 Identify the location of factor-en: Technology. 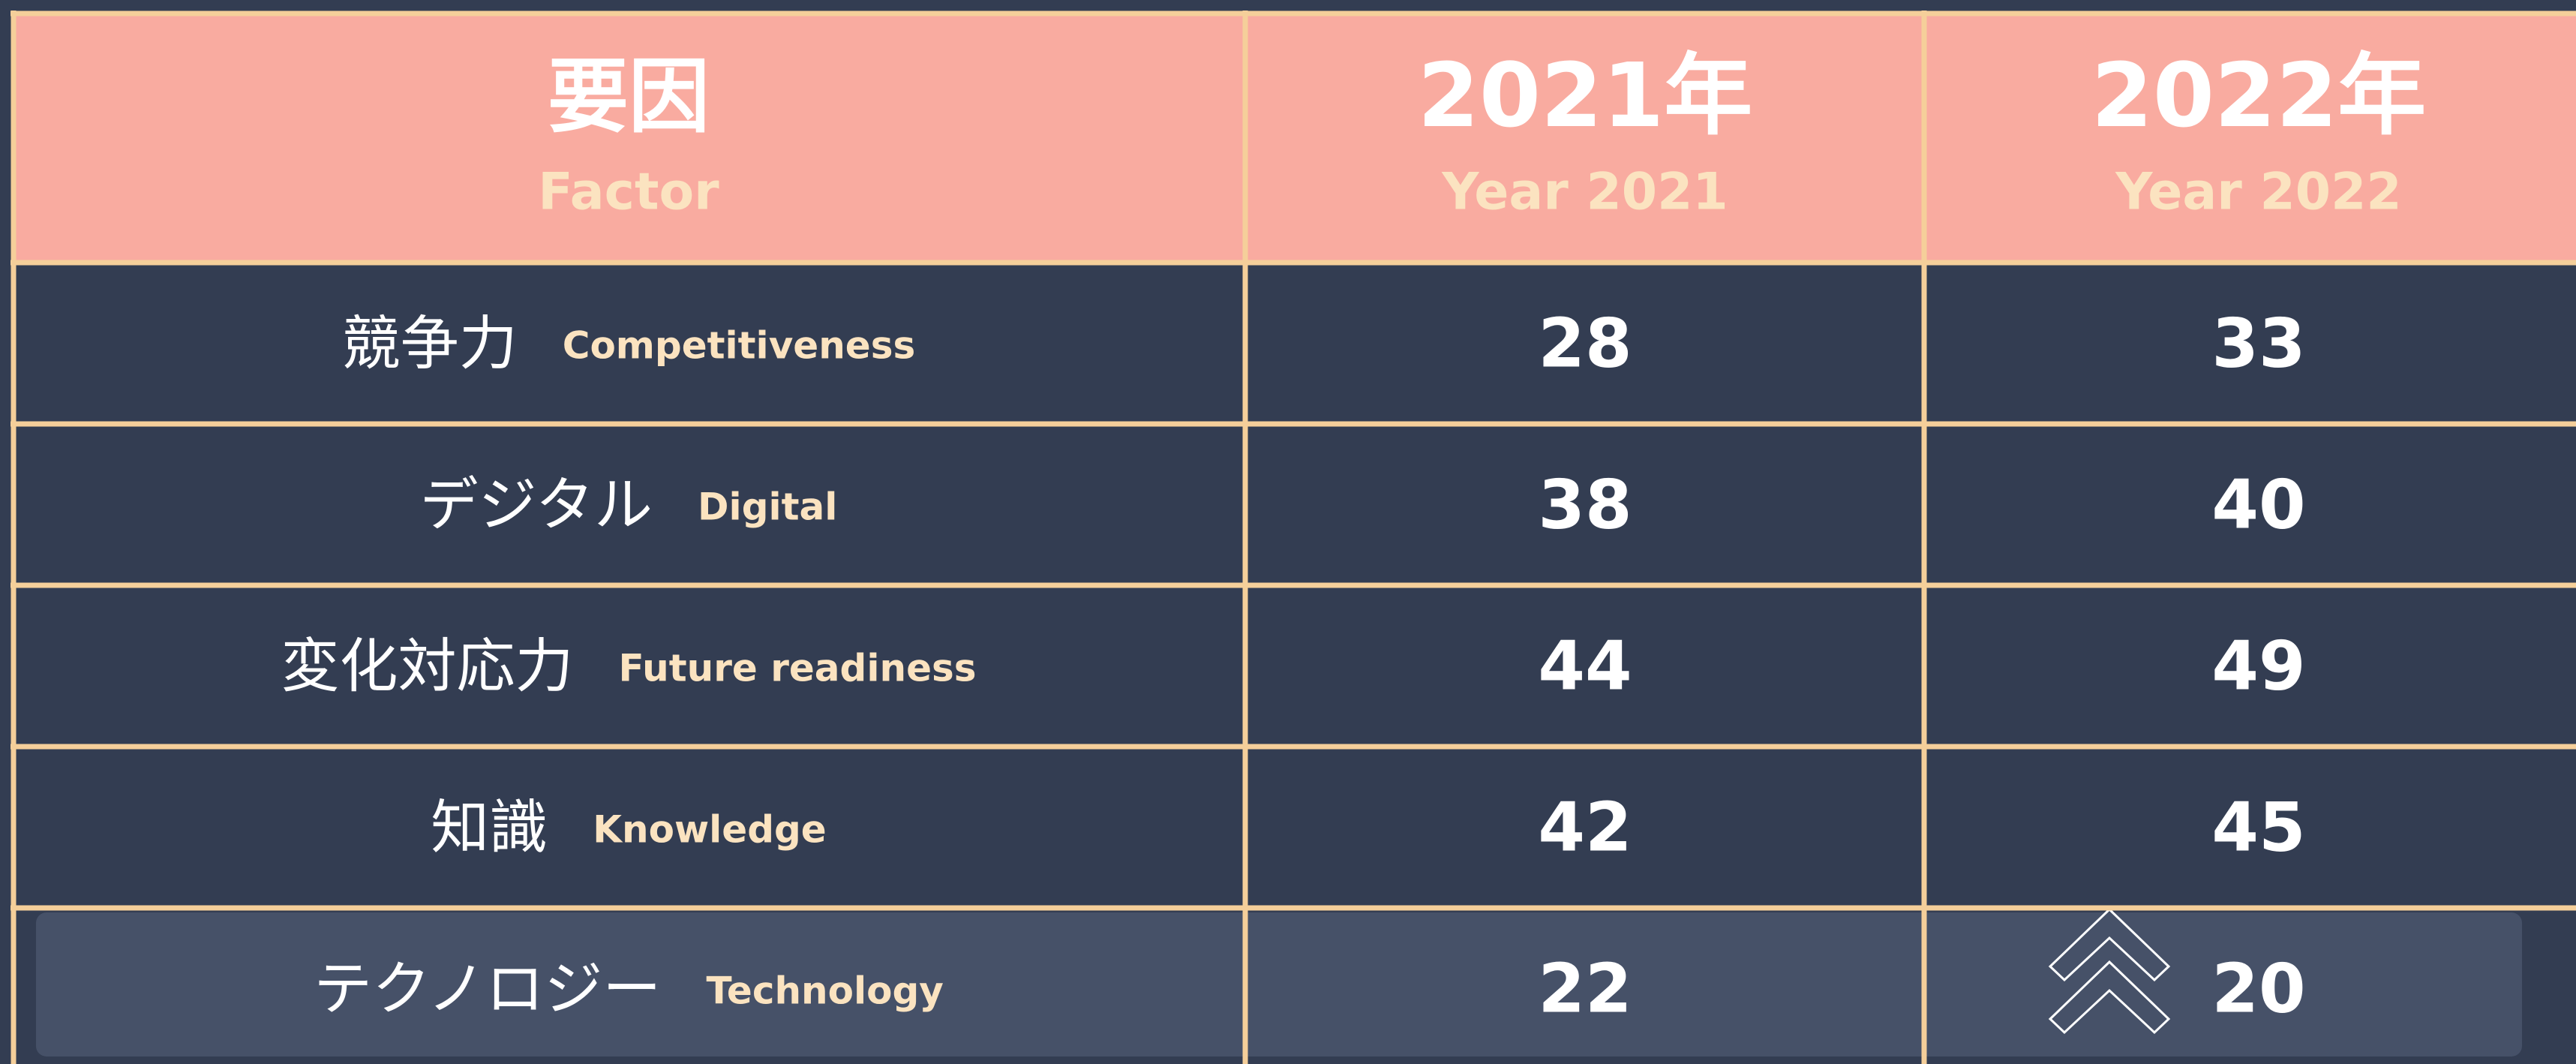
(824, 991).